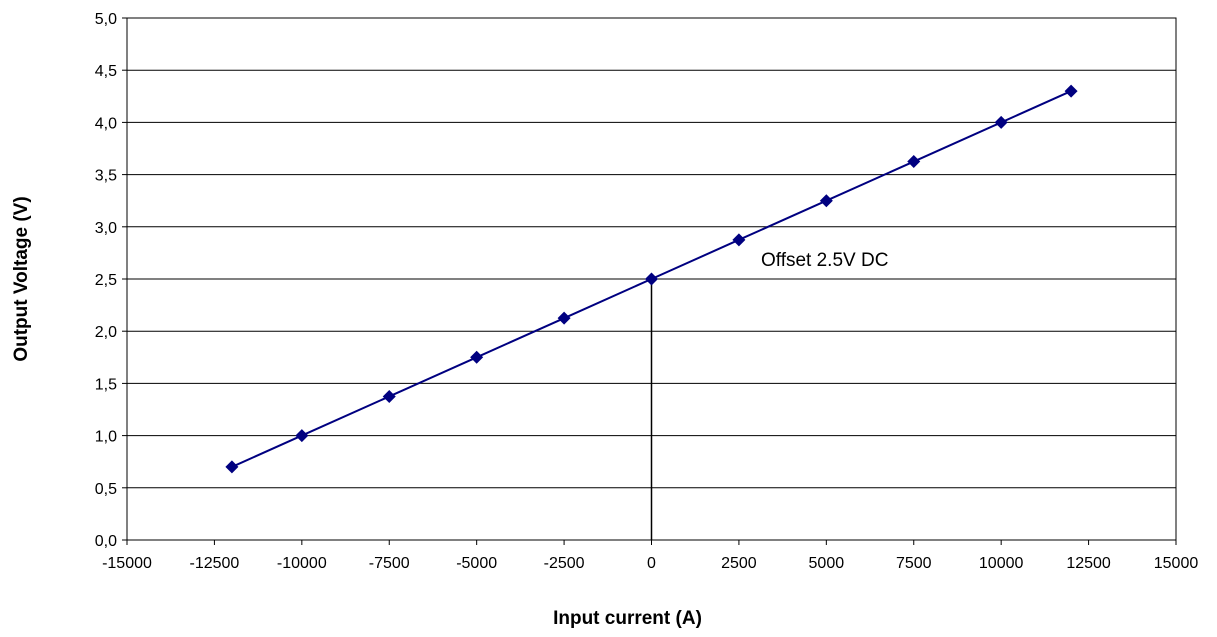  What do you see at coordinates (627, 618) in the screenshot?
I see `x-axis-title: Input current (A)` at bounding box center [627, 618].